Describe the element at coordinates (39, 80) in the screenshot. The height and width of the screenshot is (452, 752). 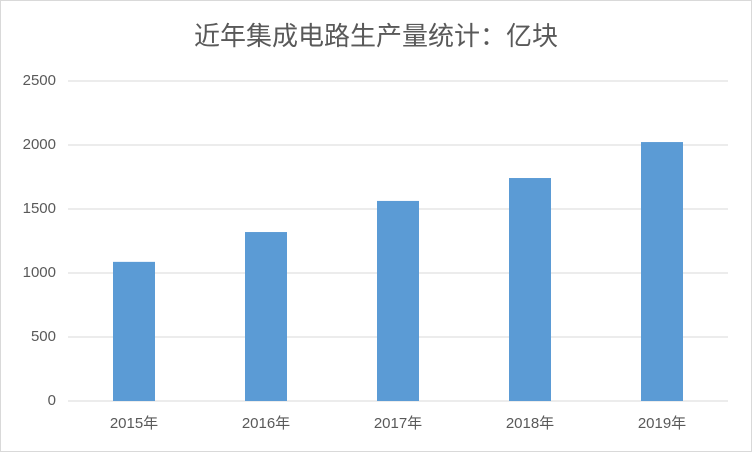
I see `y-tick-label: 2500` at that location.